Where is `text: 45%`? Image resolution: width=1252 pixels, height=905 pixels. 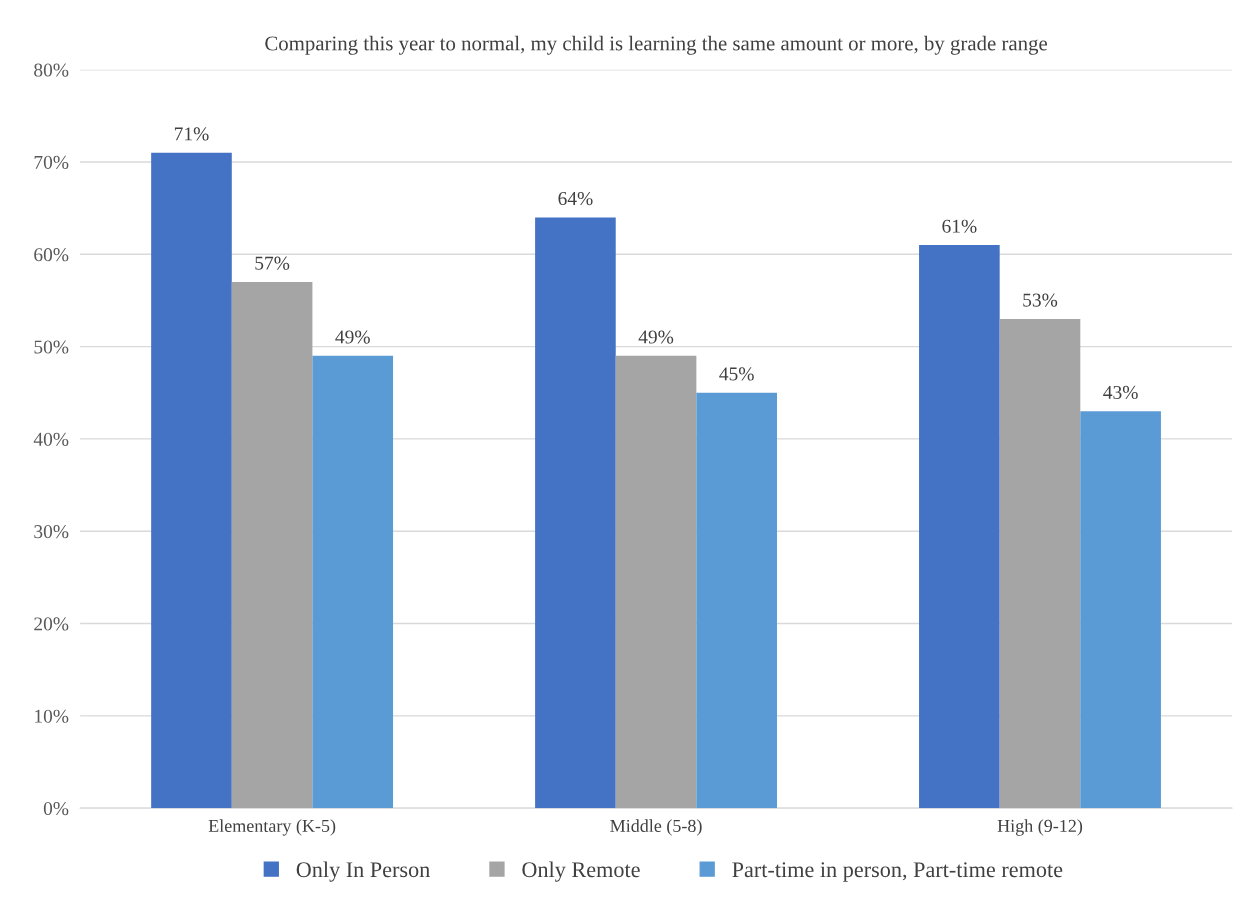
text: 45% is located at coordinates (736, 374).